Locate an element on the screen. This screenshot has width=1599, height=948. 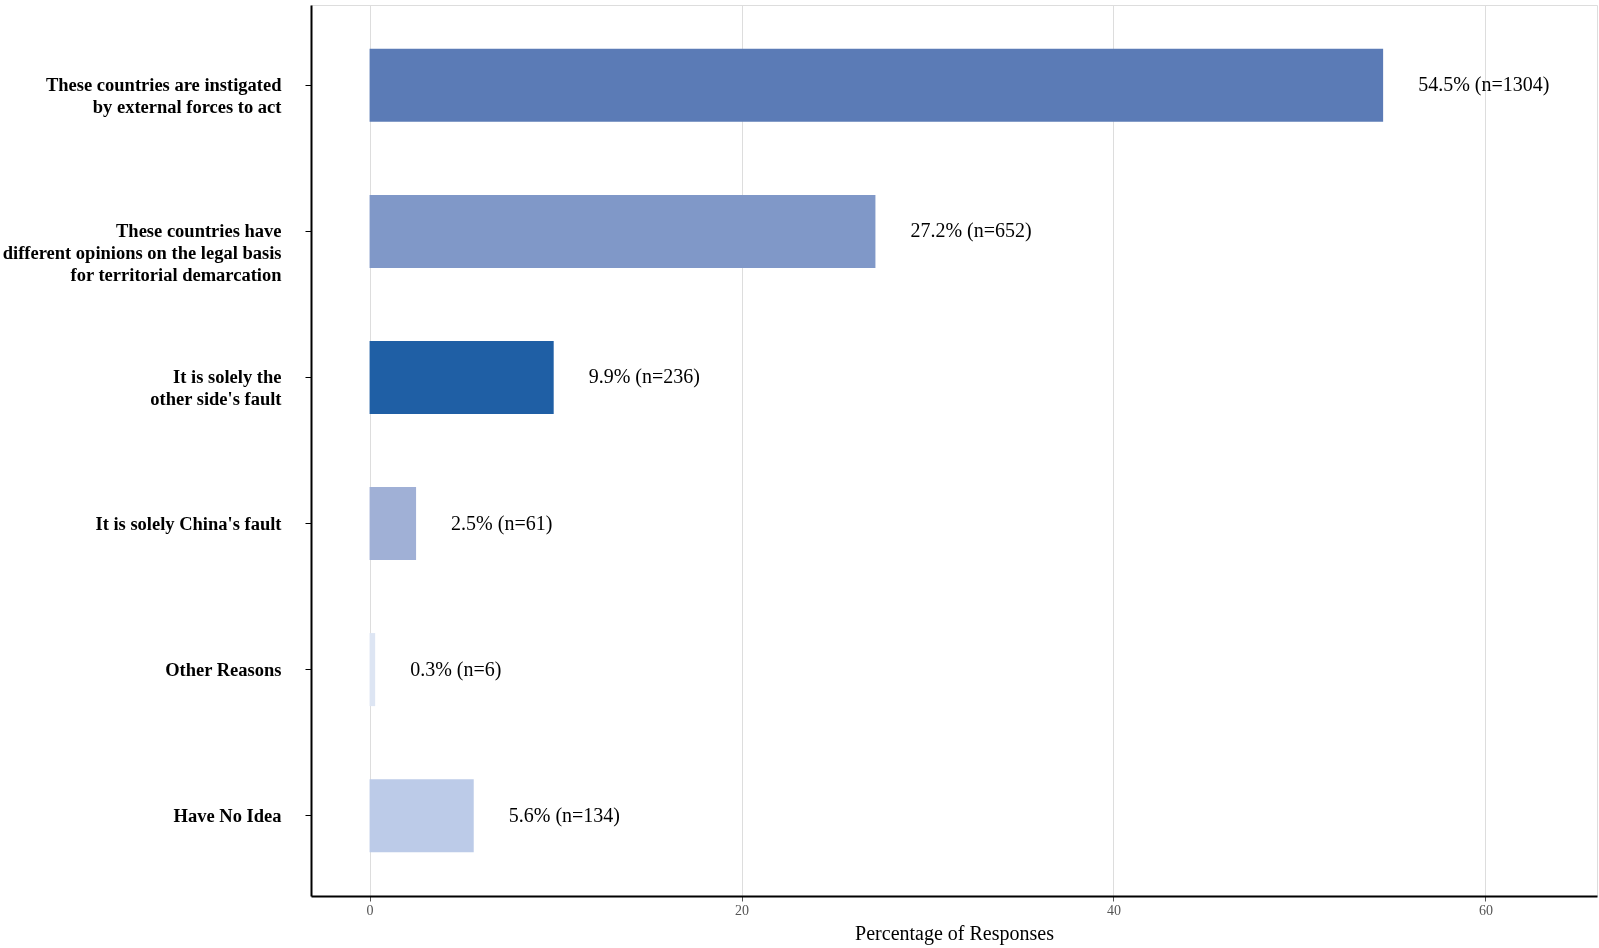
data-label: 5.6% (n=134) is located at coordinates (564, 815).